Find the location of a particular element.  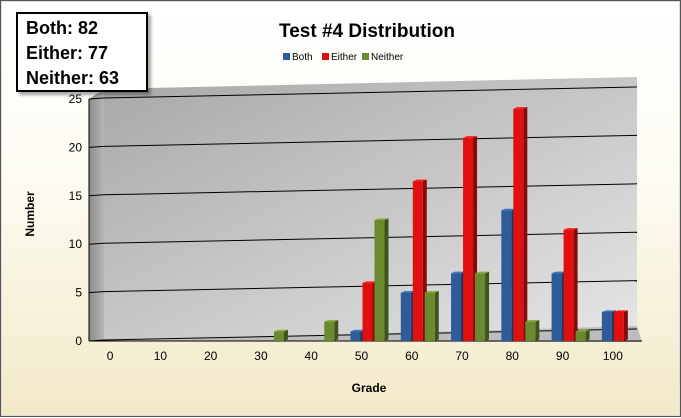

x-tick-labels: 0 10 20 30 40 50 60 70 80 90 100 is located at coordinates (365, 356).